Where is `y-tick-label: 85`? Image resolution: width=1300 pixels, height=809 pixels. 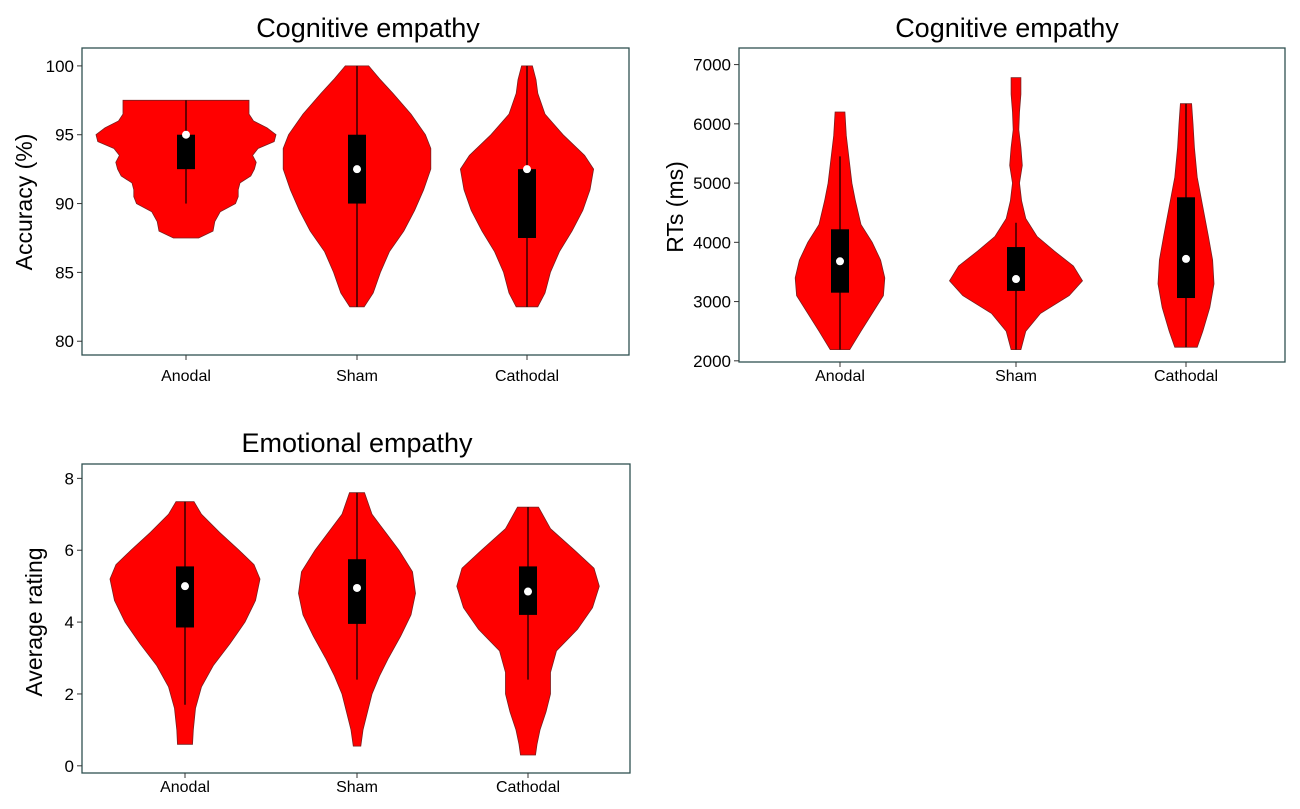
y-tick-label: 85 is located at coordinates (64, 272).